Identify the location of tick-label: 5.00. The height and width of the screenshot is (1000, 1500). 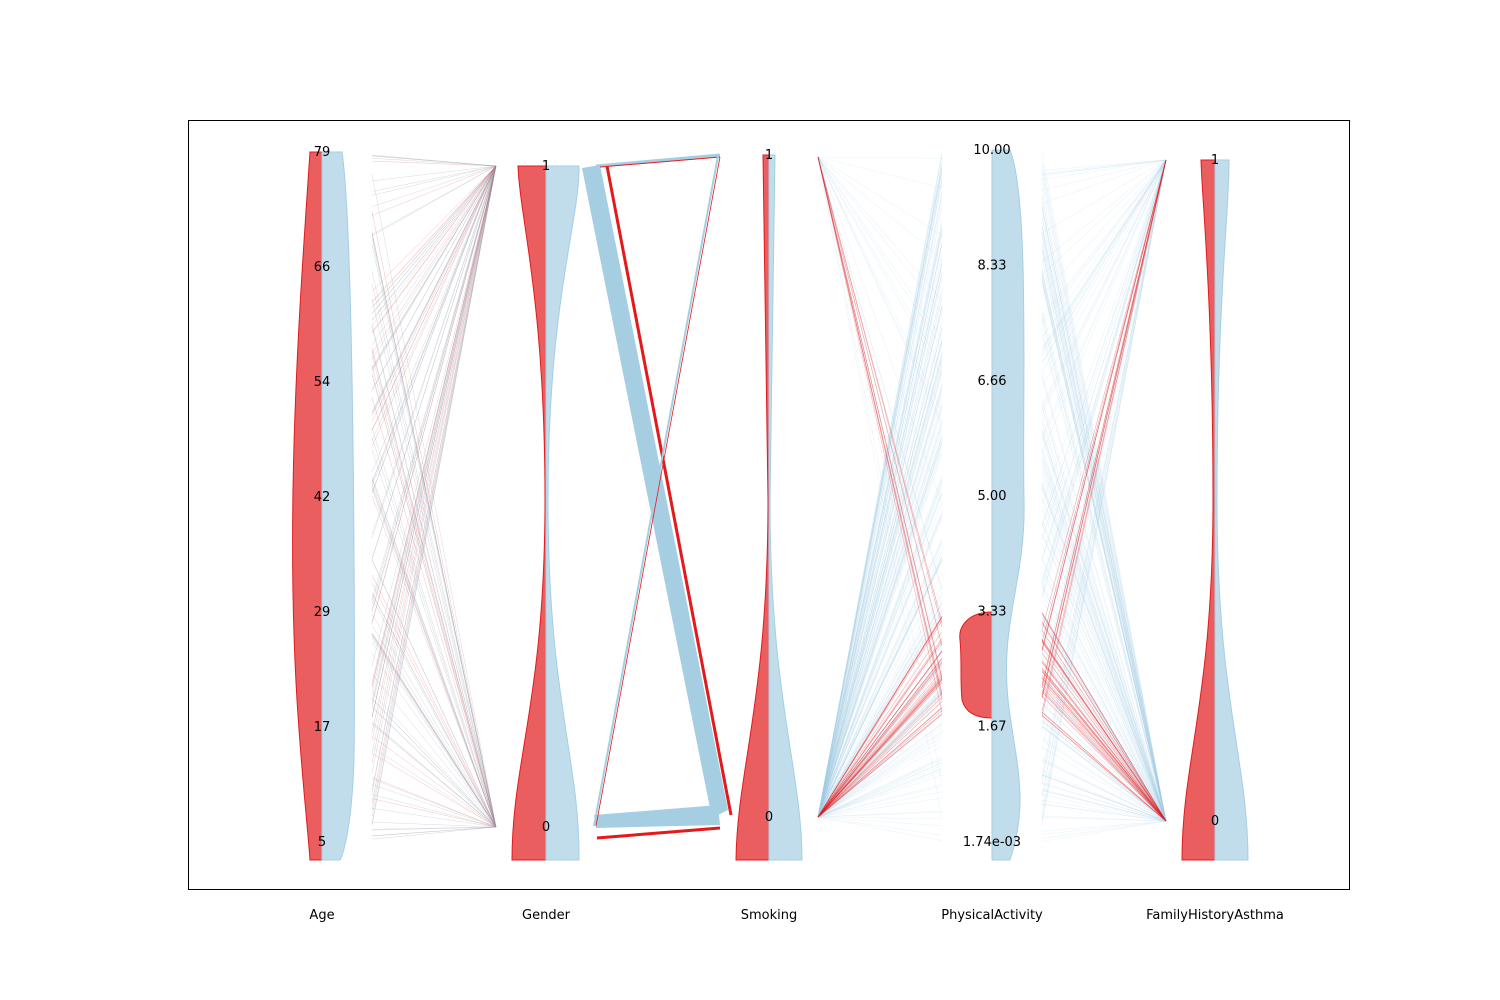
(992, 496).